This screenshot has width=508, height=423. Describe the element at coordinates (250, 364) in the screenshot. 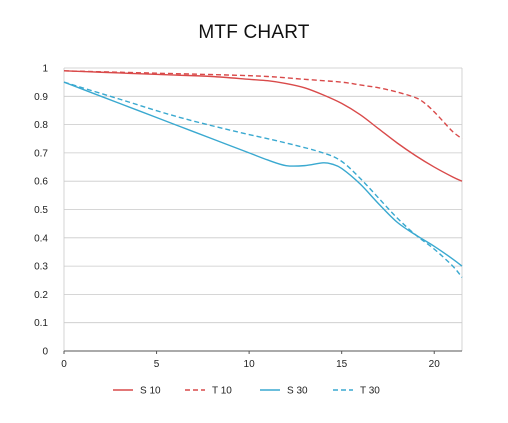

I see `x-tick-label: 10` at that location.